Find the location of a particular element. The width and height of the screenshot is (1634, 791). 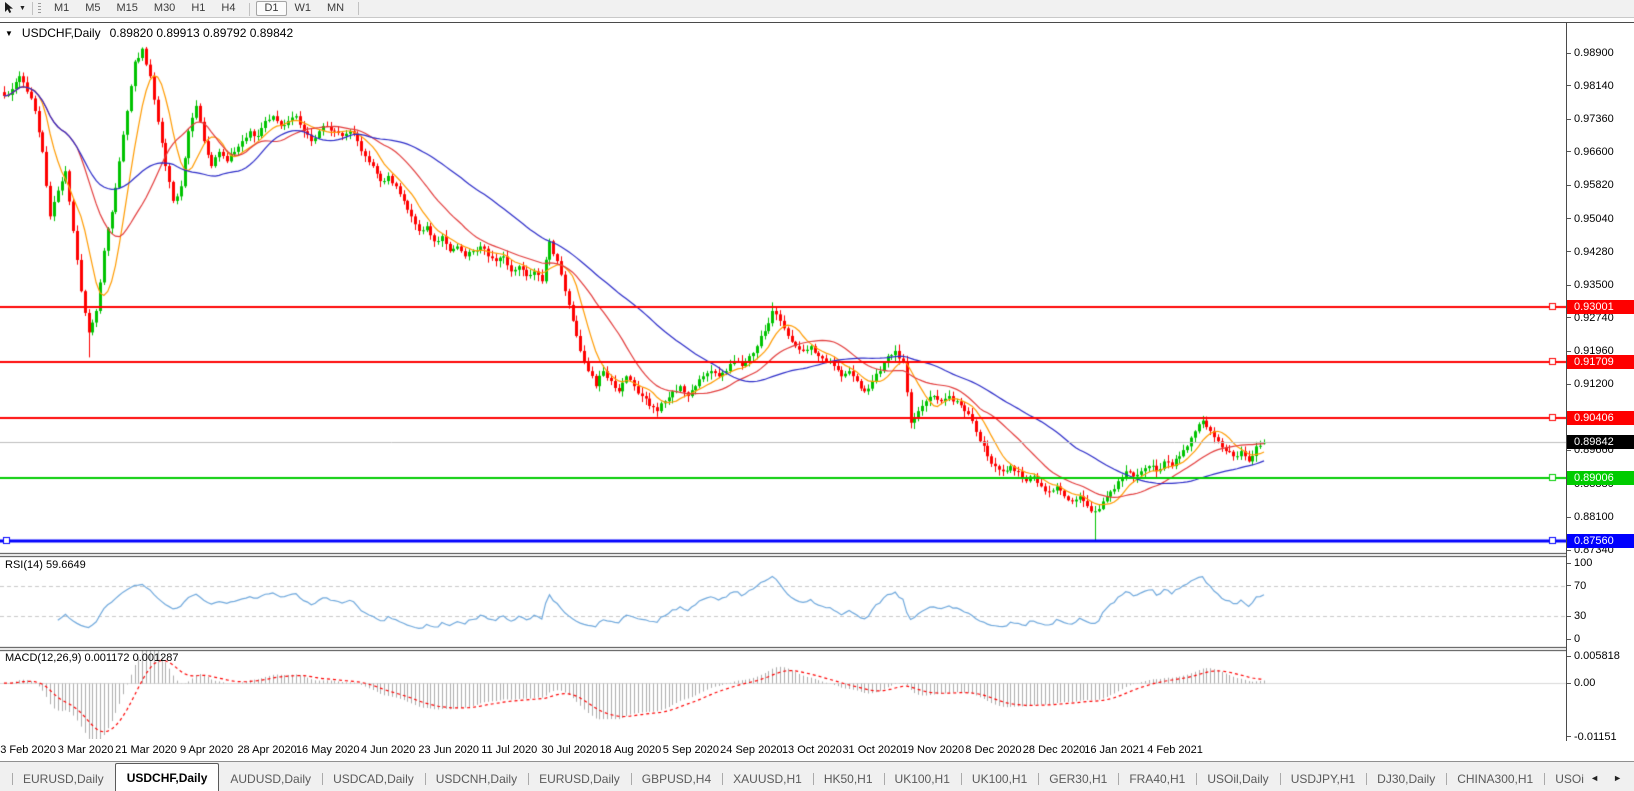

price-axis-tick: 0.88100 is located at coordinates (1590, 517).